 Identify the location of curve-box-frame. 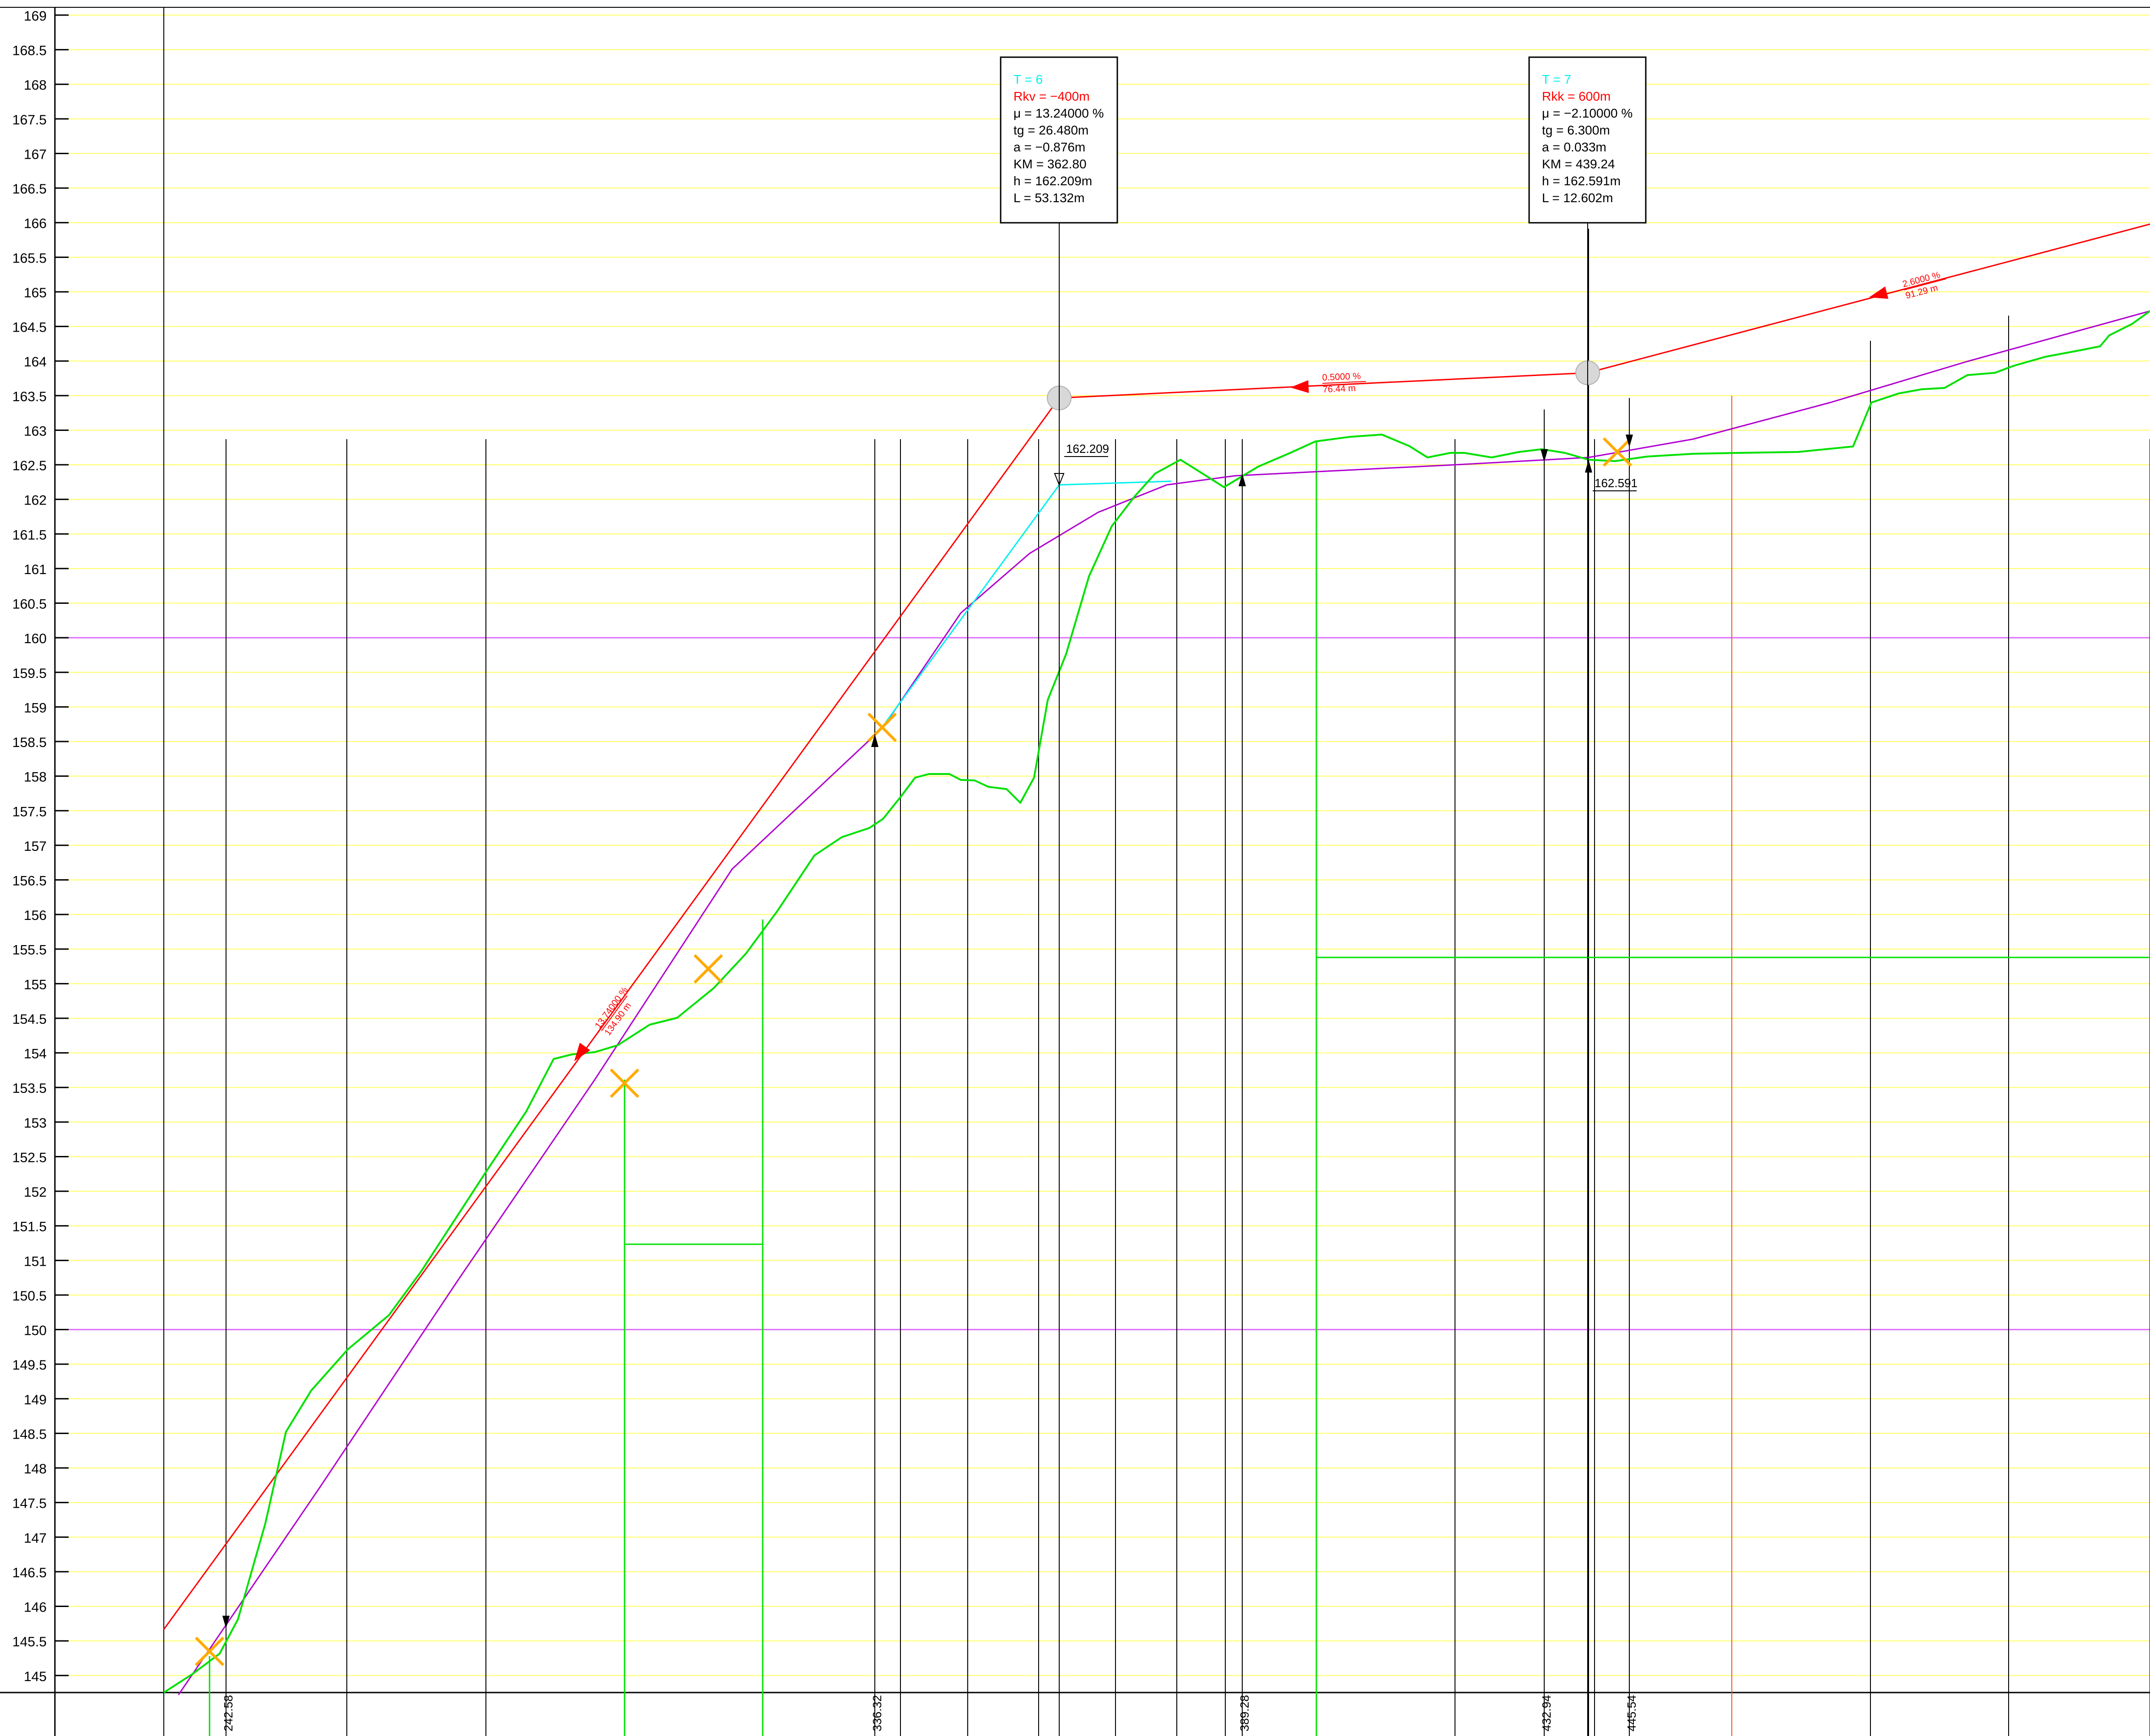
(1059, 140).